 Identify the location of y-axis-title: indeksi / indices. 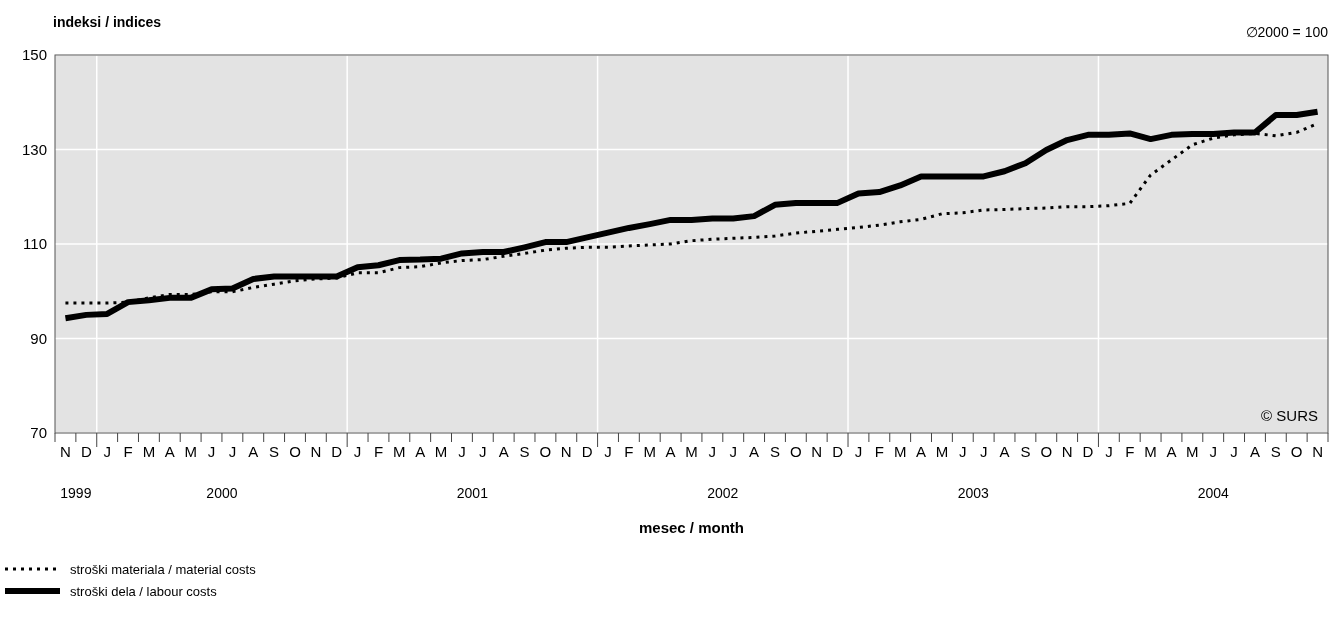
(107, 22).